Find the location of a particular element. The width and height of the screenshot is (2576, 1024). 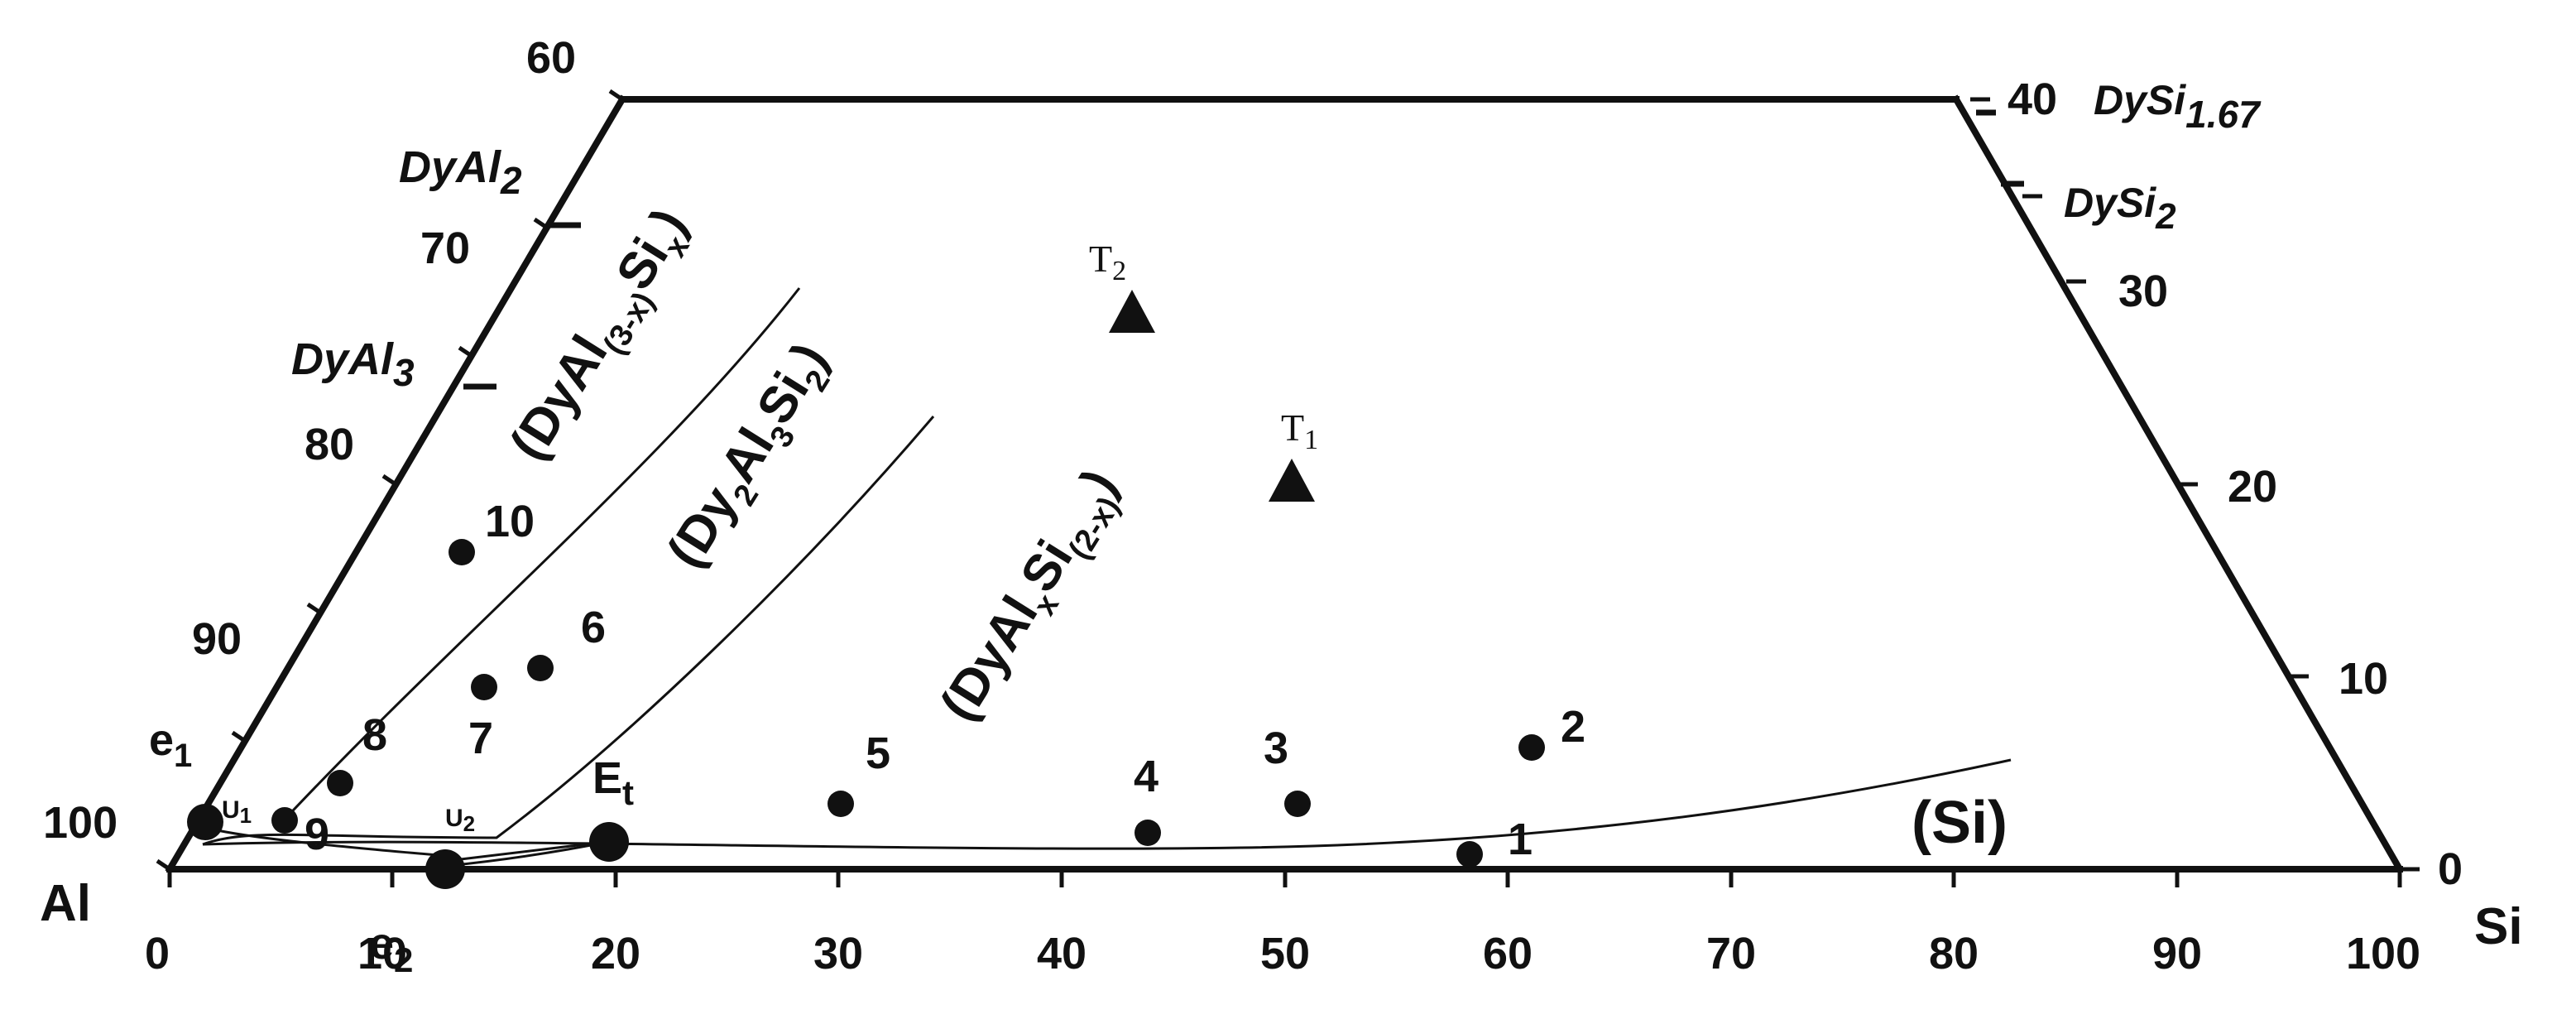

al-corner-label: Al is located at coordinates (66, 903).